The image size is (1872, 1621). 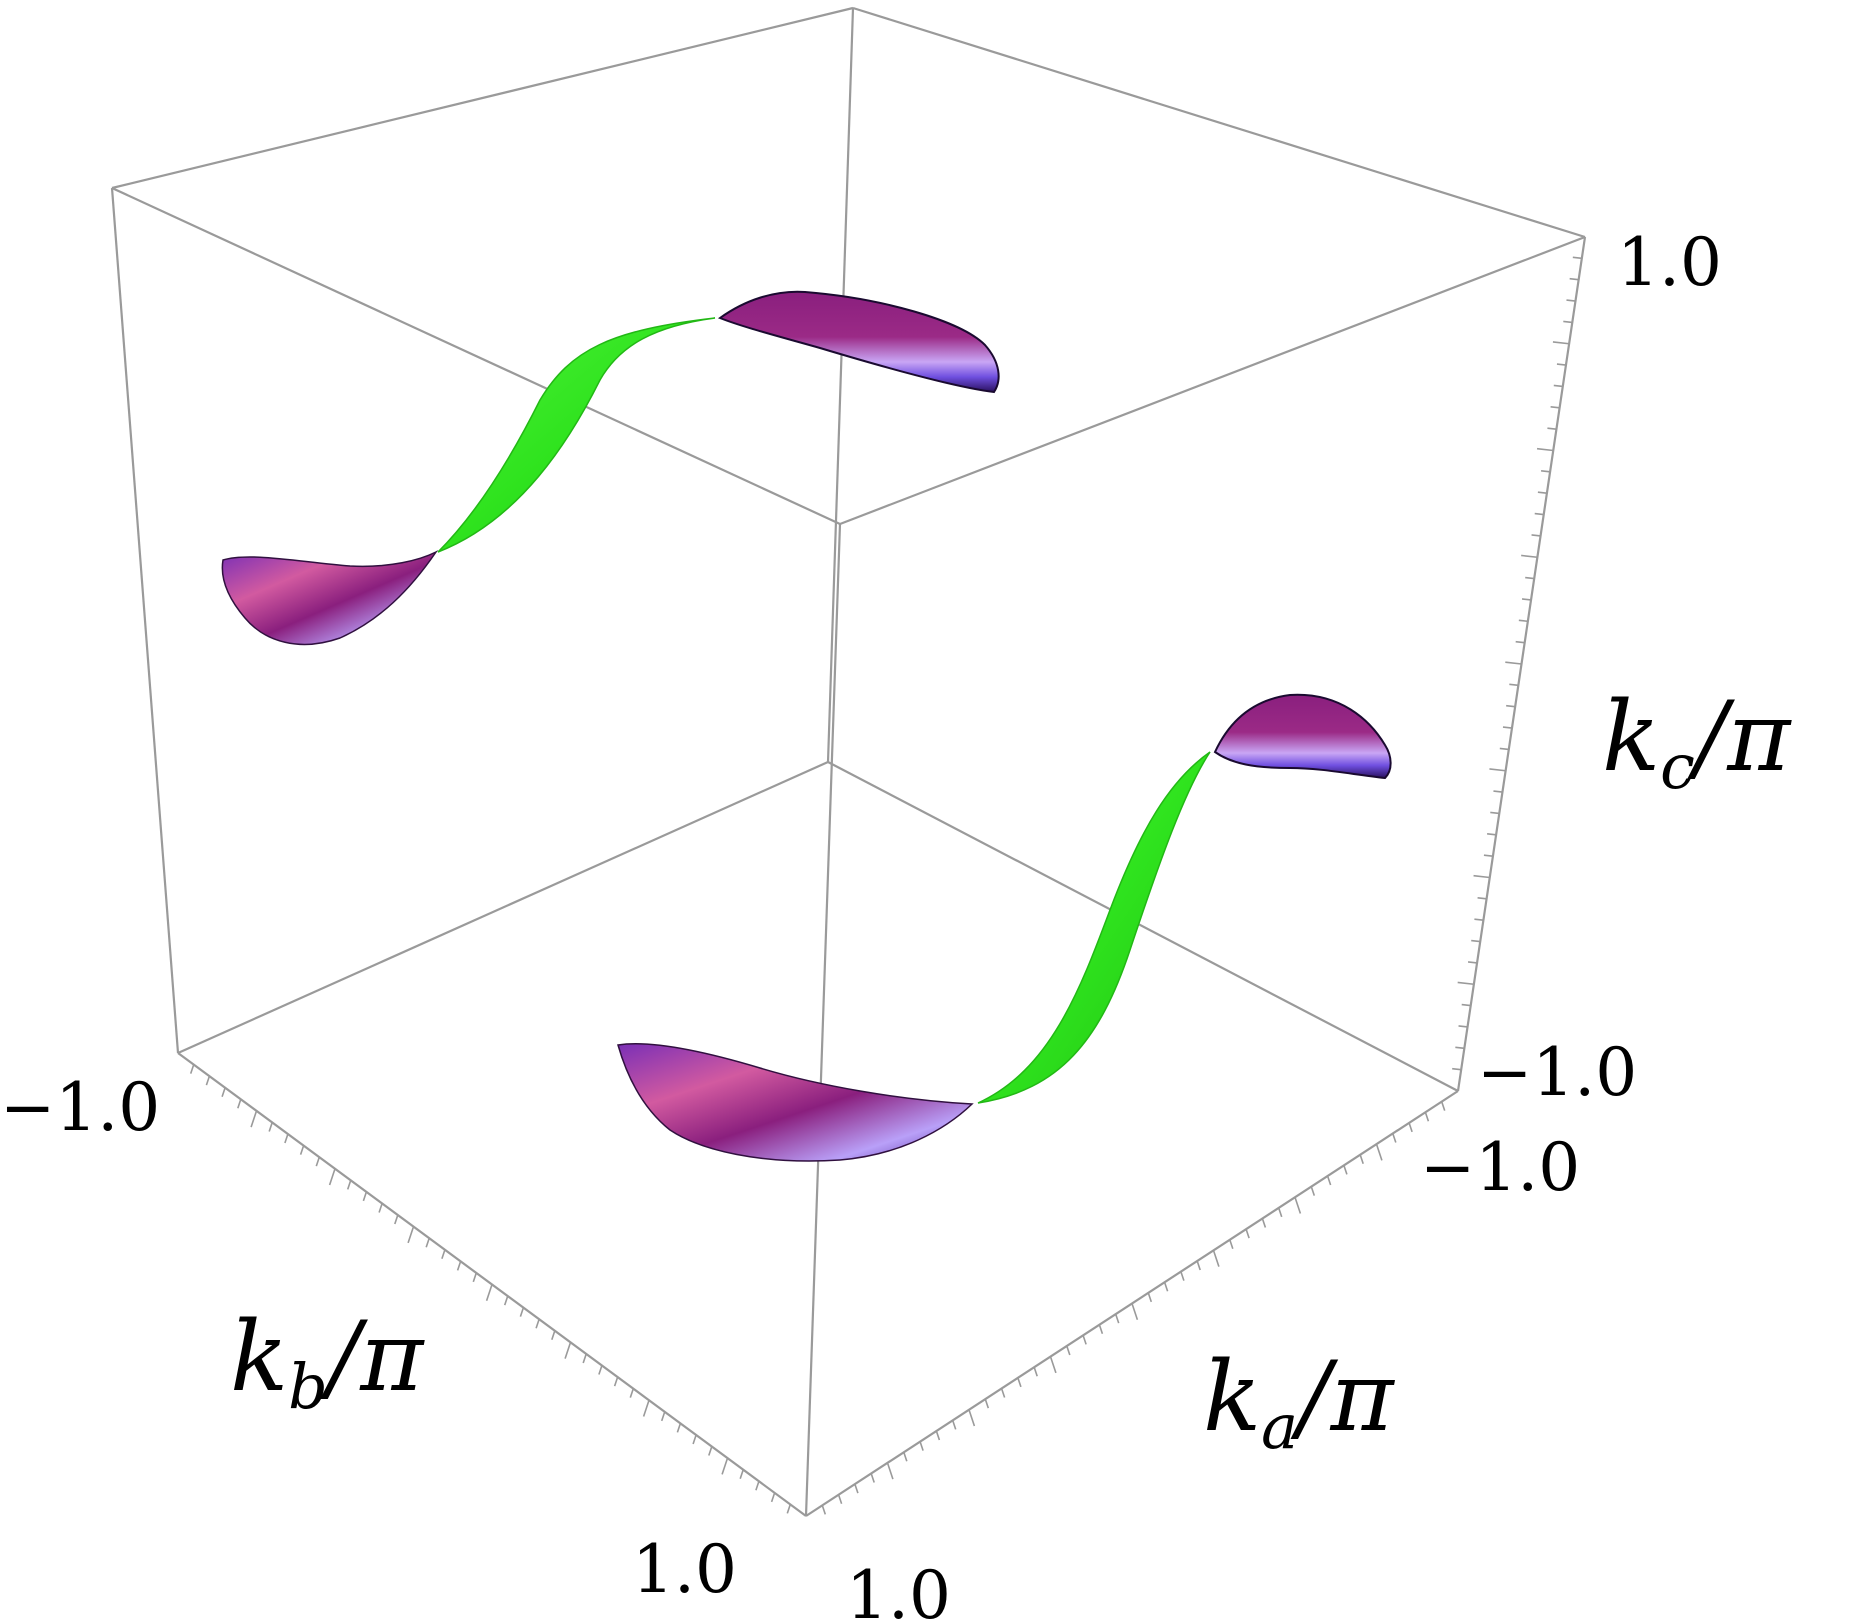 What do you see at coordinates (576, 435) in the screenshot?
I see `upper-green-sheet` at bounding box center [576, 435].